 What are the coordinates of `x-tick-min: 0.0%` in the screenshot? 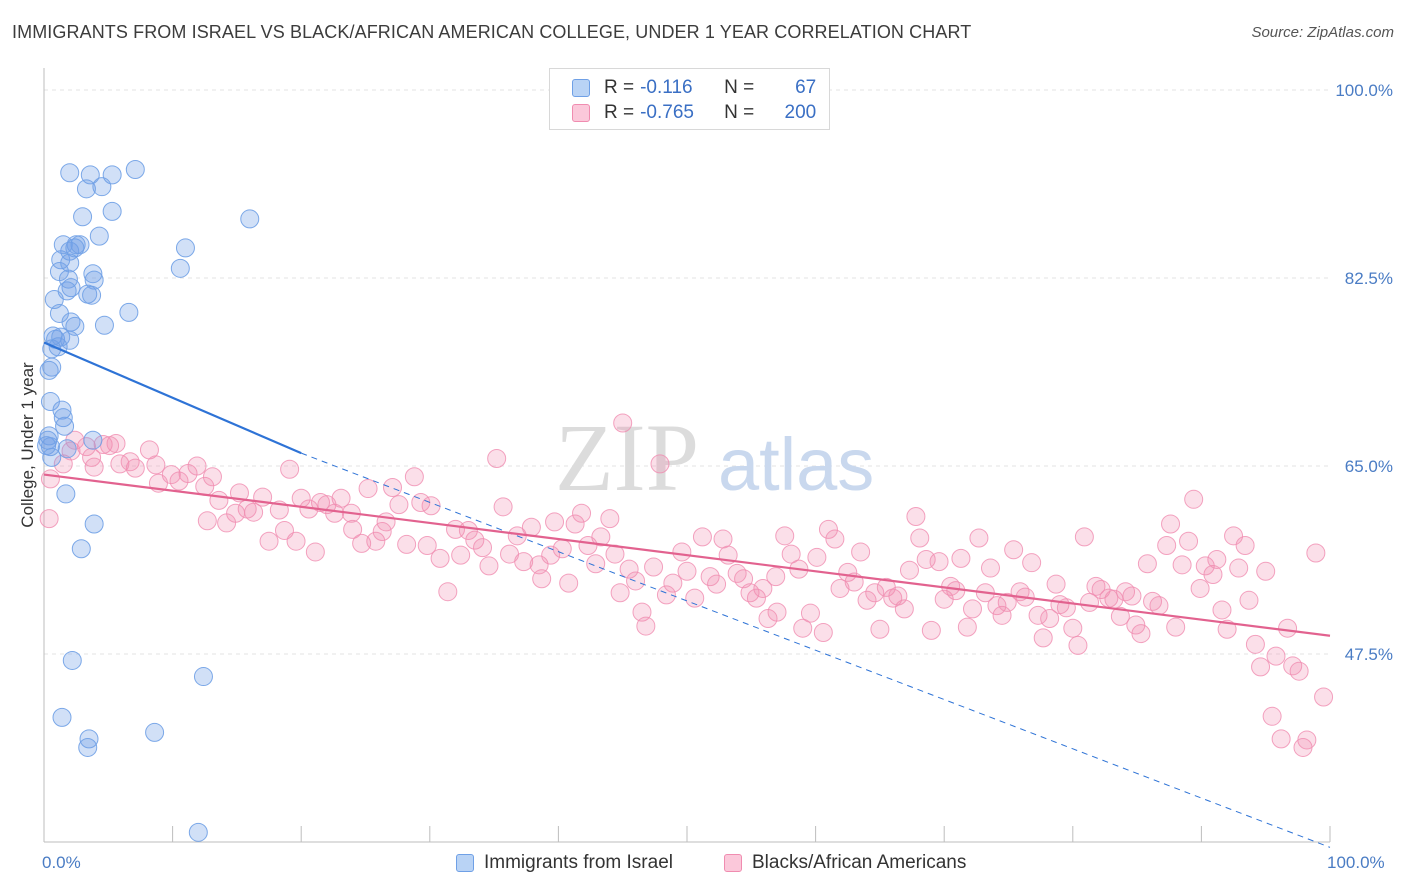 It's located at (61, 862).